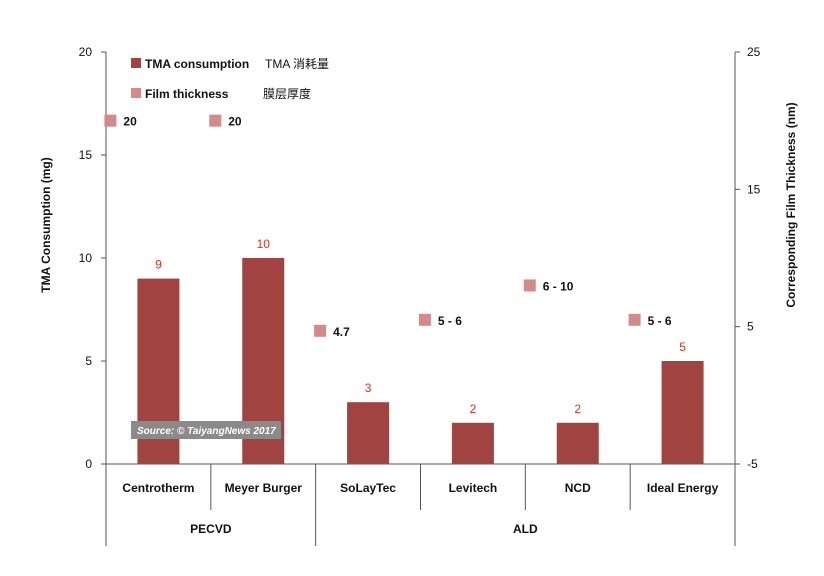 Image resolution: width=824 pixels, height=576 pixels. What do you see at coordinates (158, 488) in the screenshot?
I see `category-label: Centrotherm` at bounding box center [158, 488].